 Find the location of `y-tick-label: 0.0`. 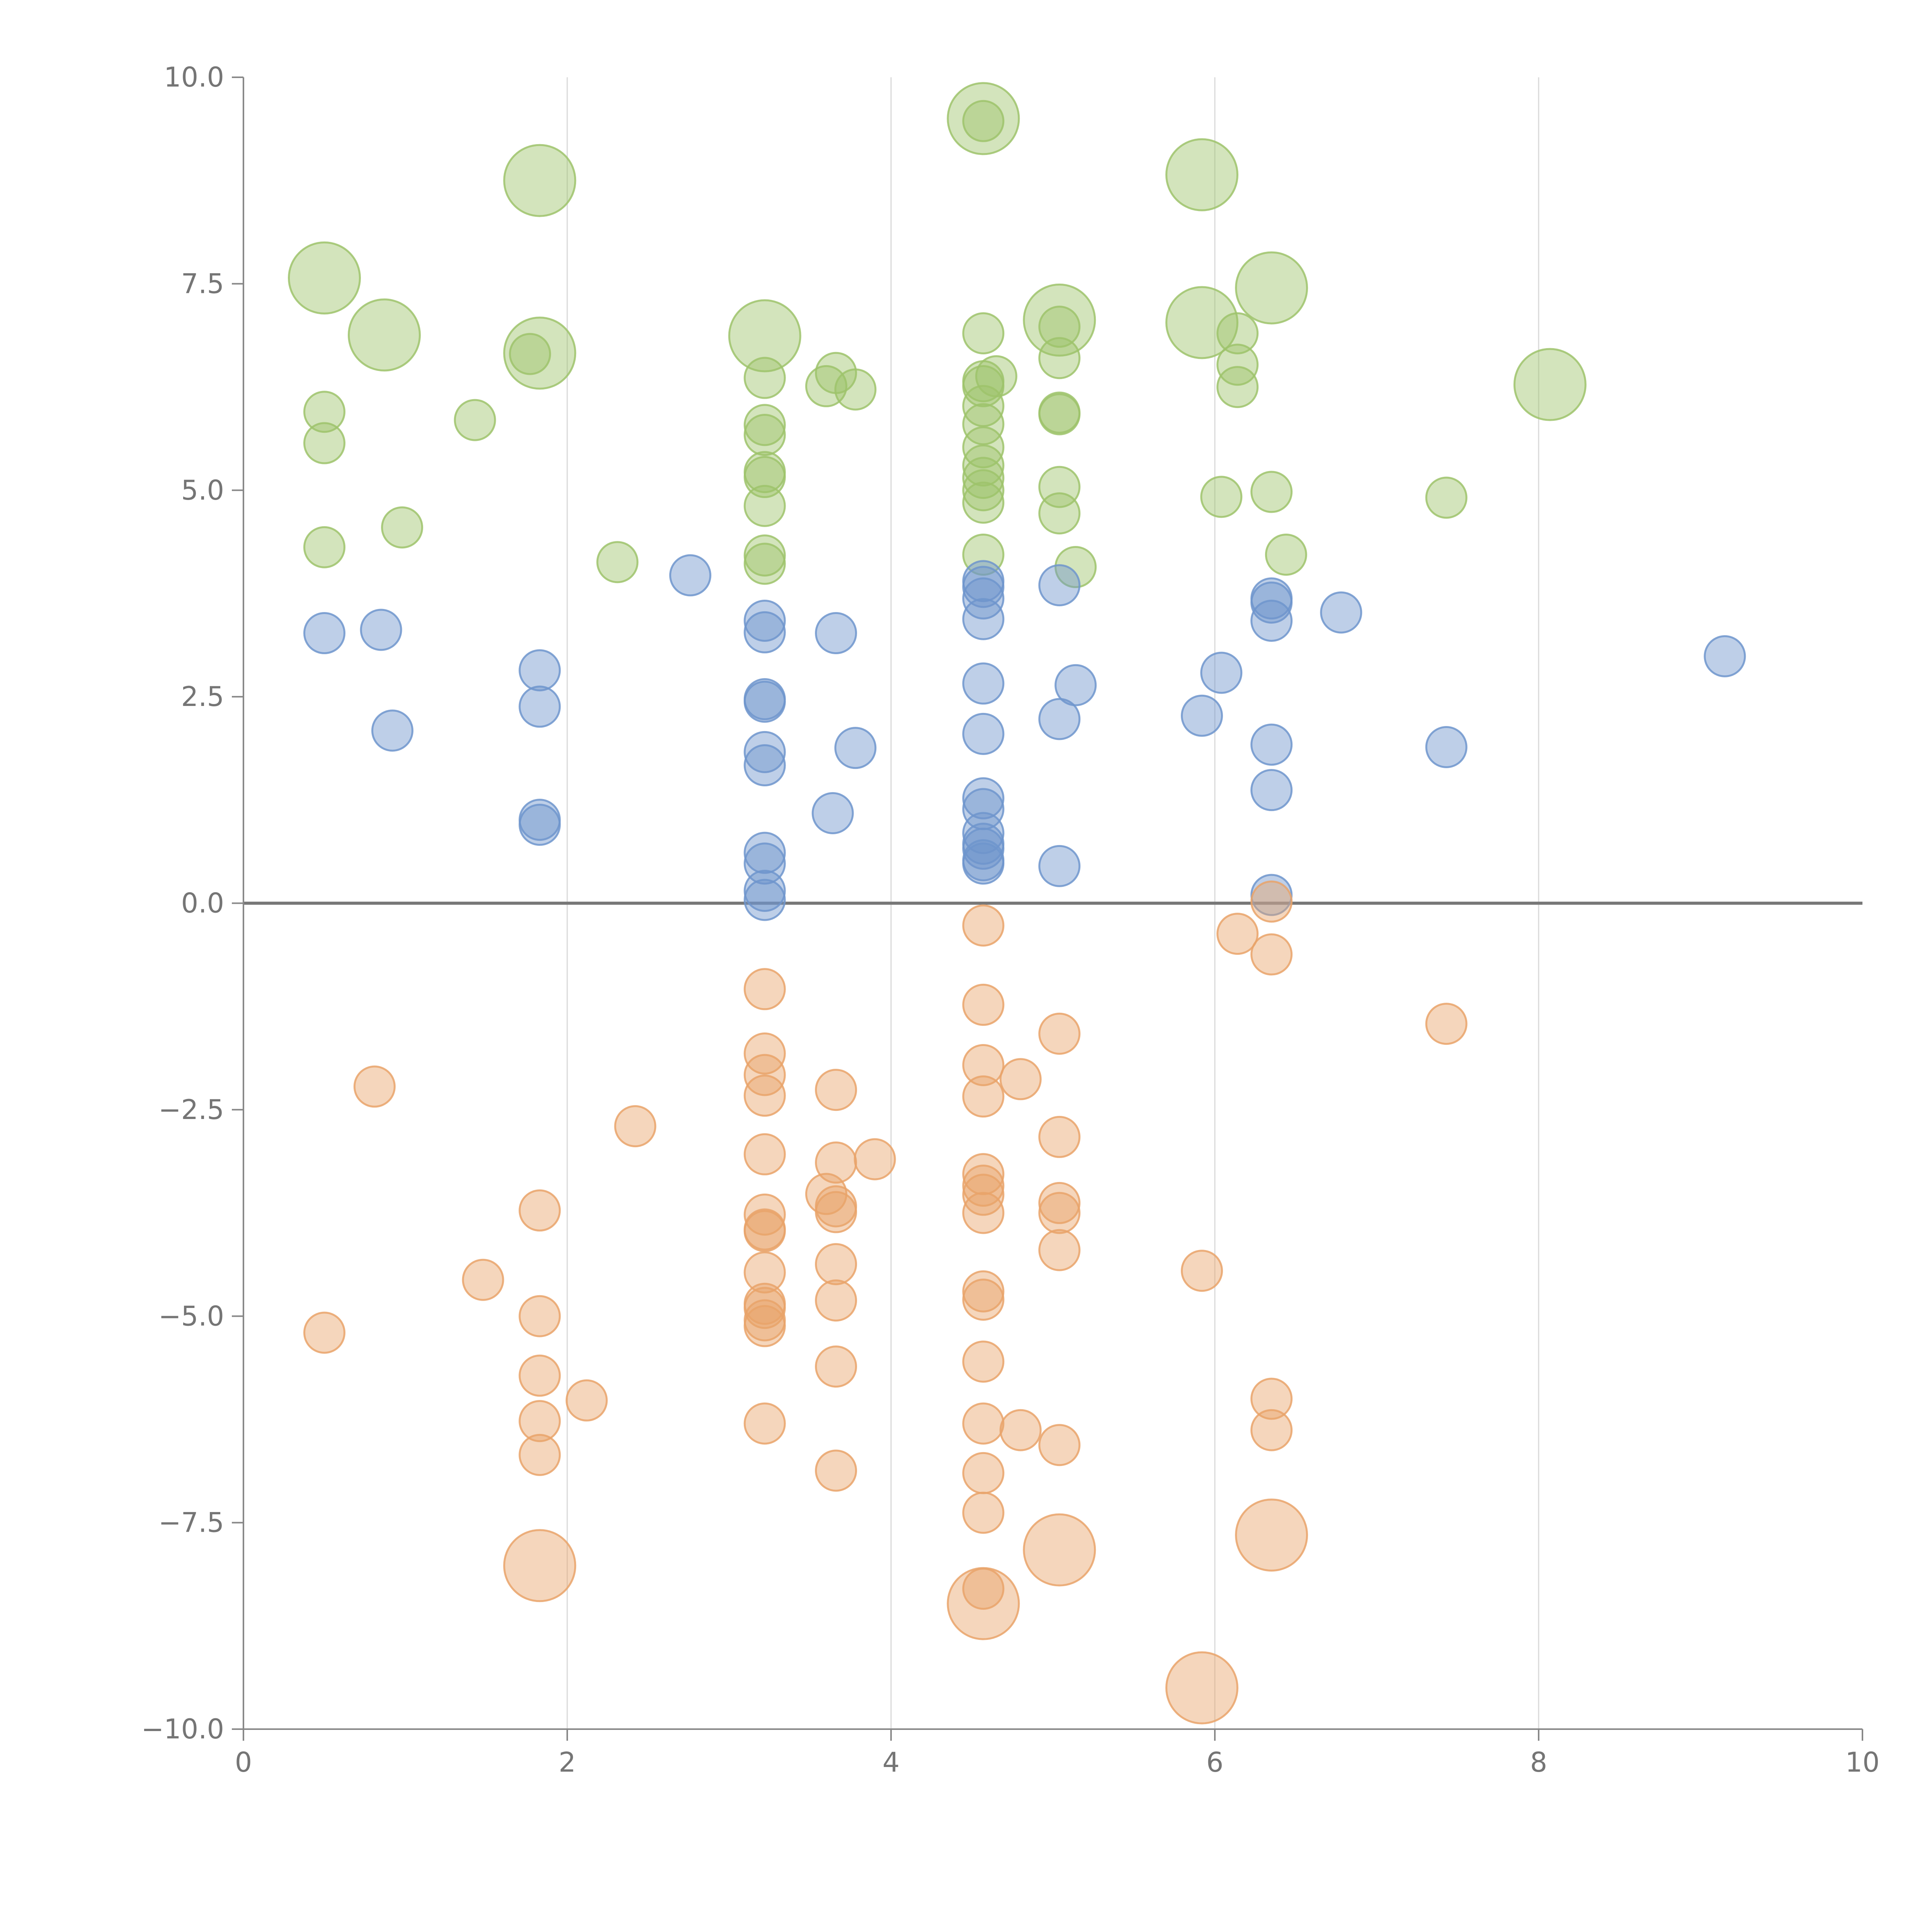

y-tick-label: 0.0 is located at coordinates (202, 904).